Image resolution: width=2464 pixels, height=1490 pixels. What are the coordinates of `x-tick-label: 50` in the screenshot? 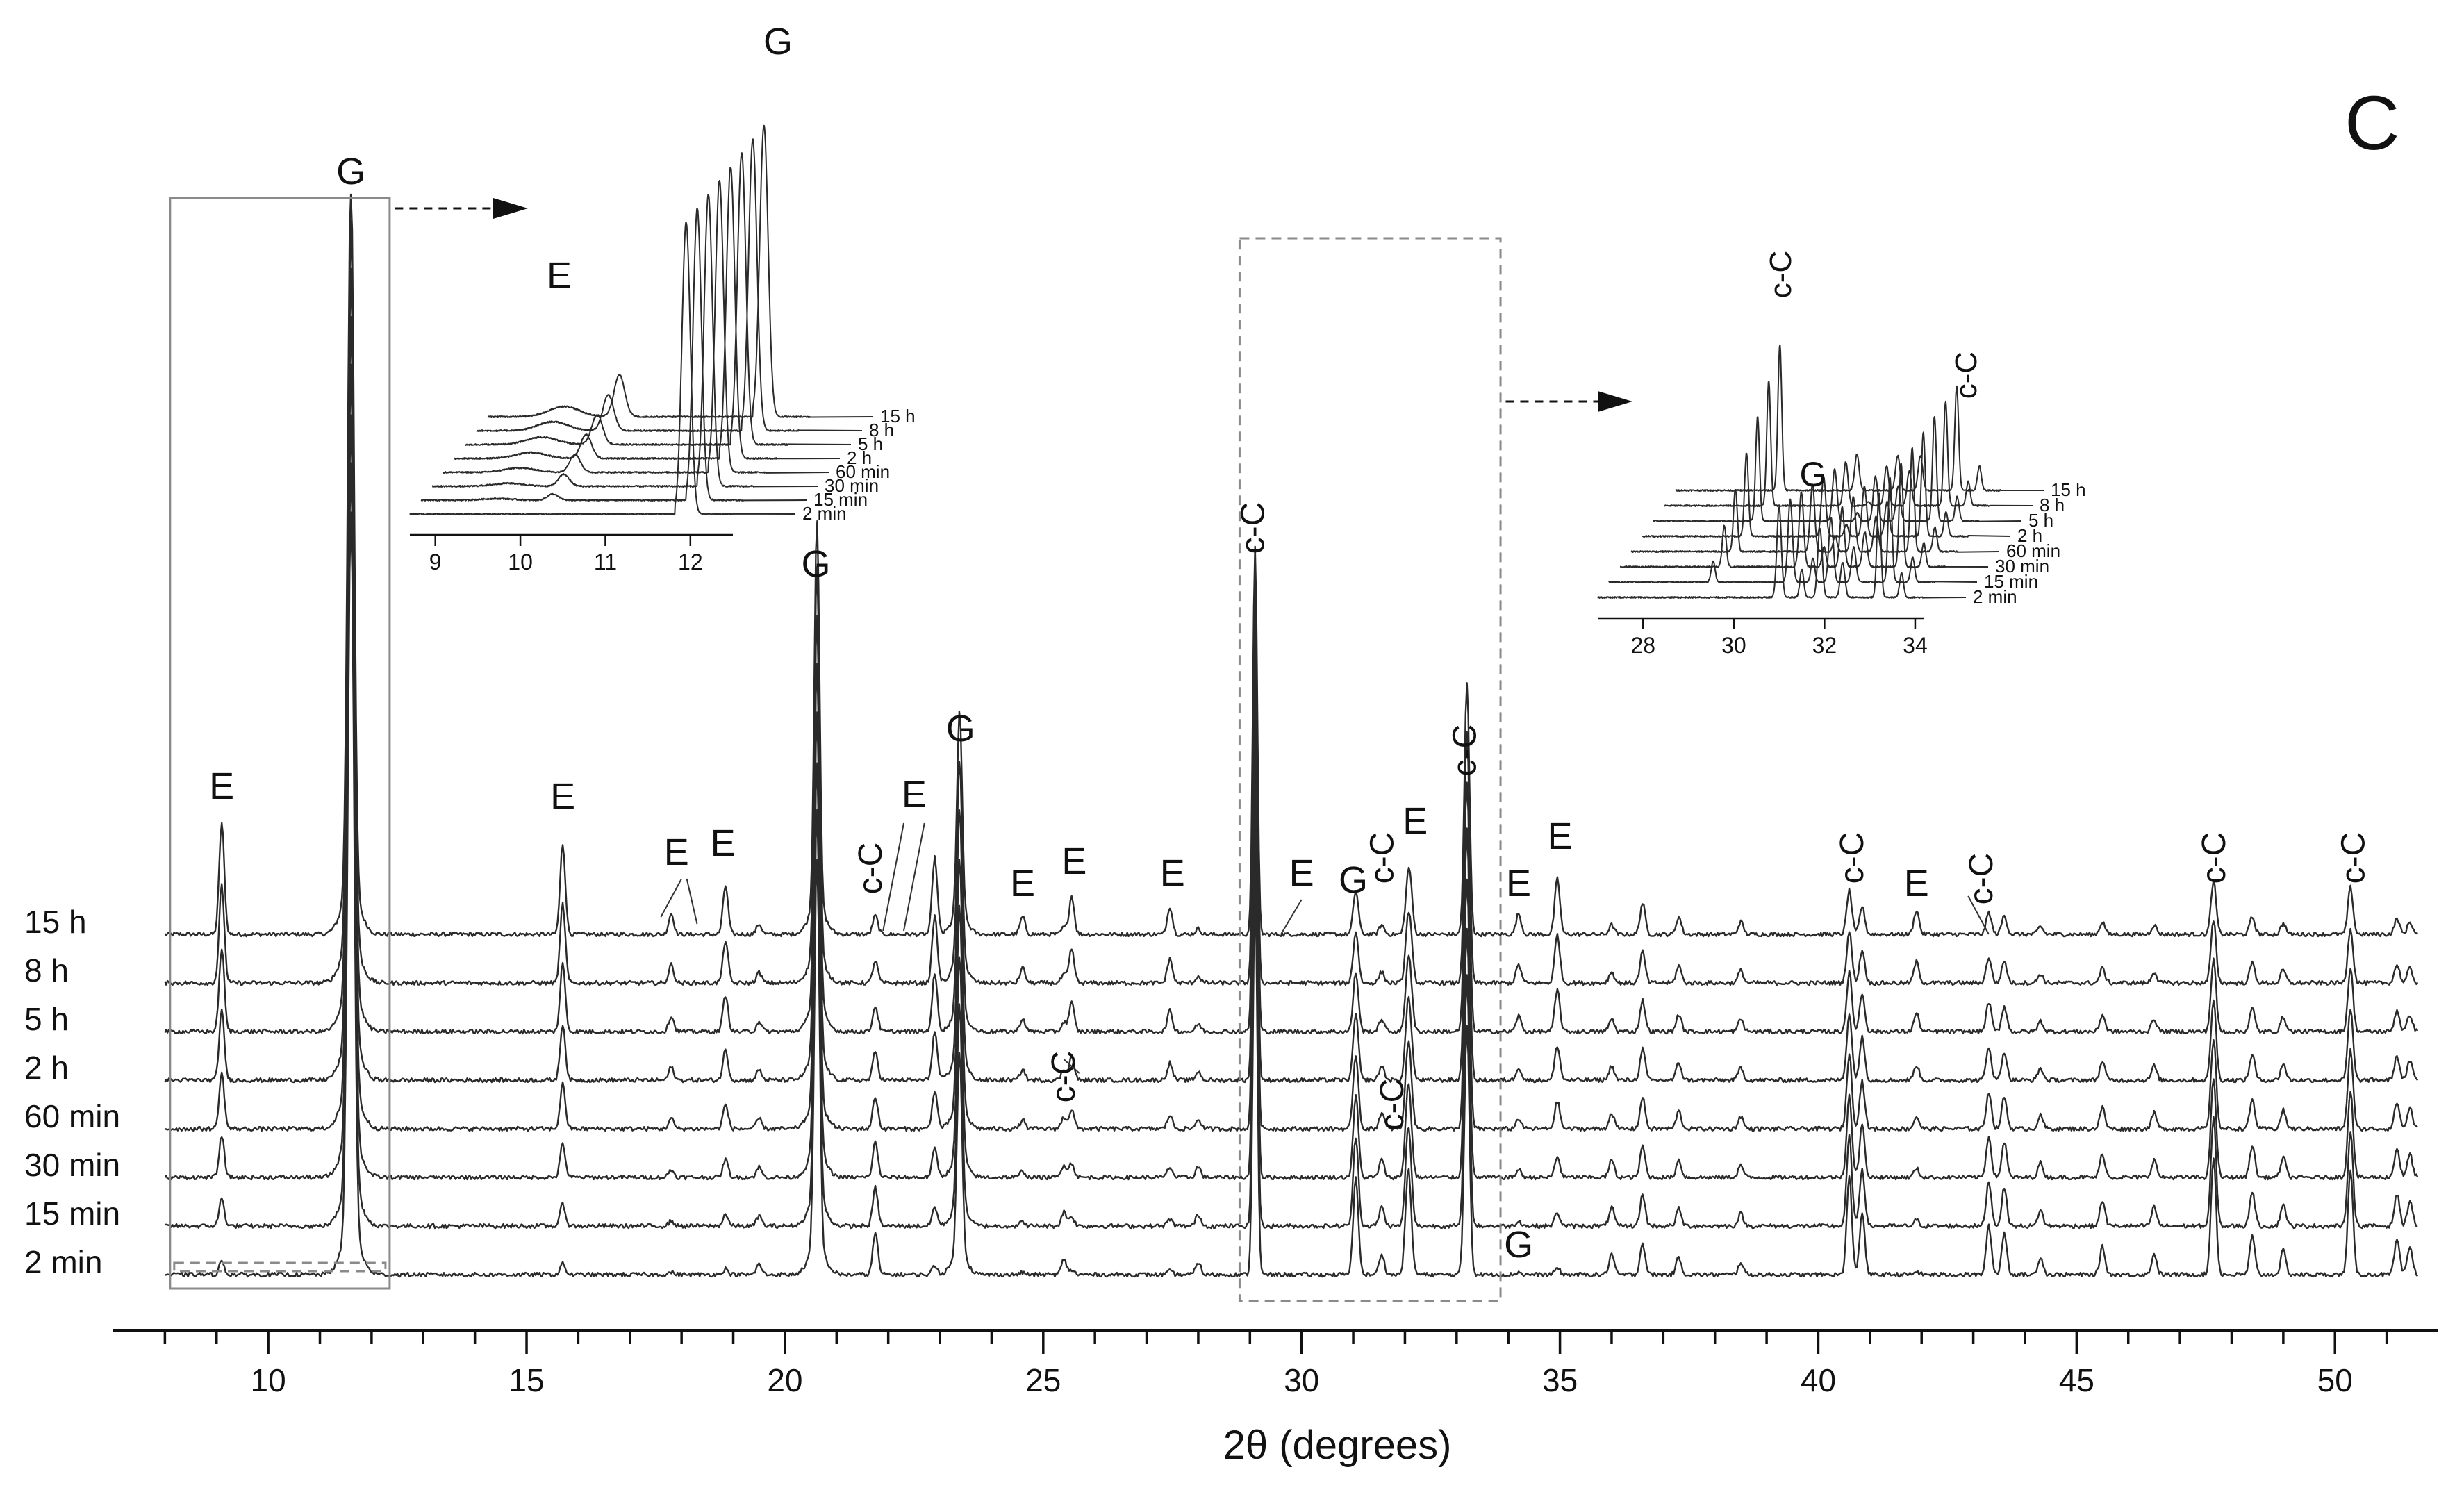 It's located at (2335, 1380).